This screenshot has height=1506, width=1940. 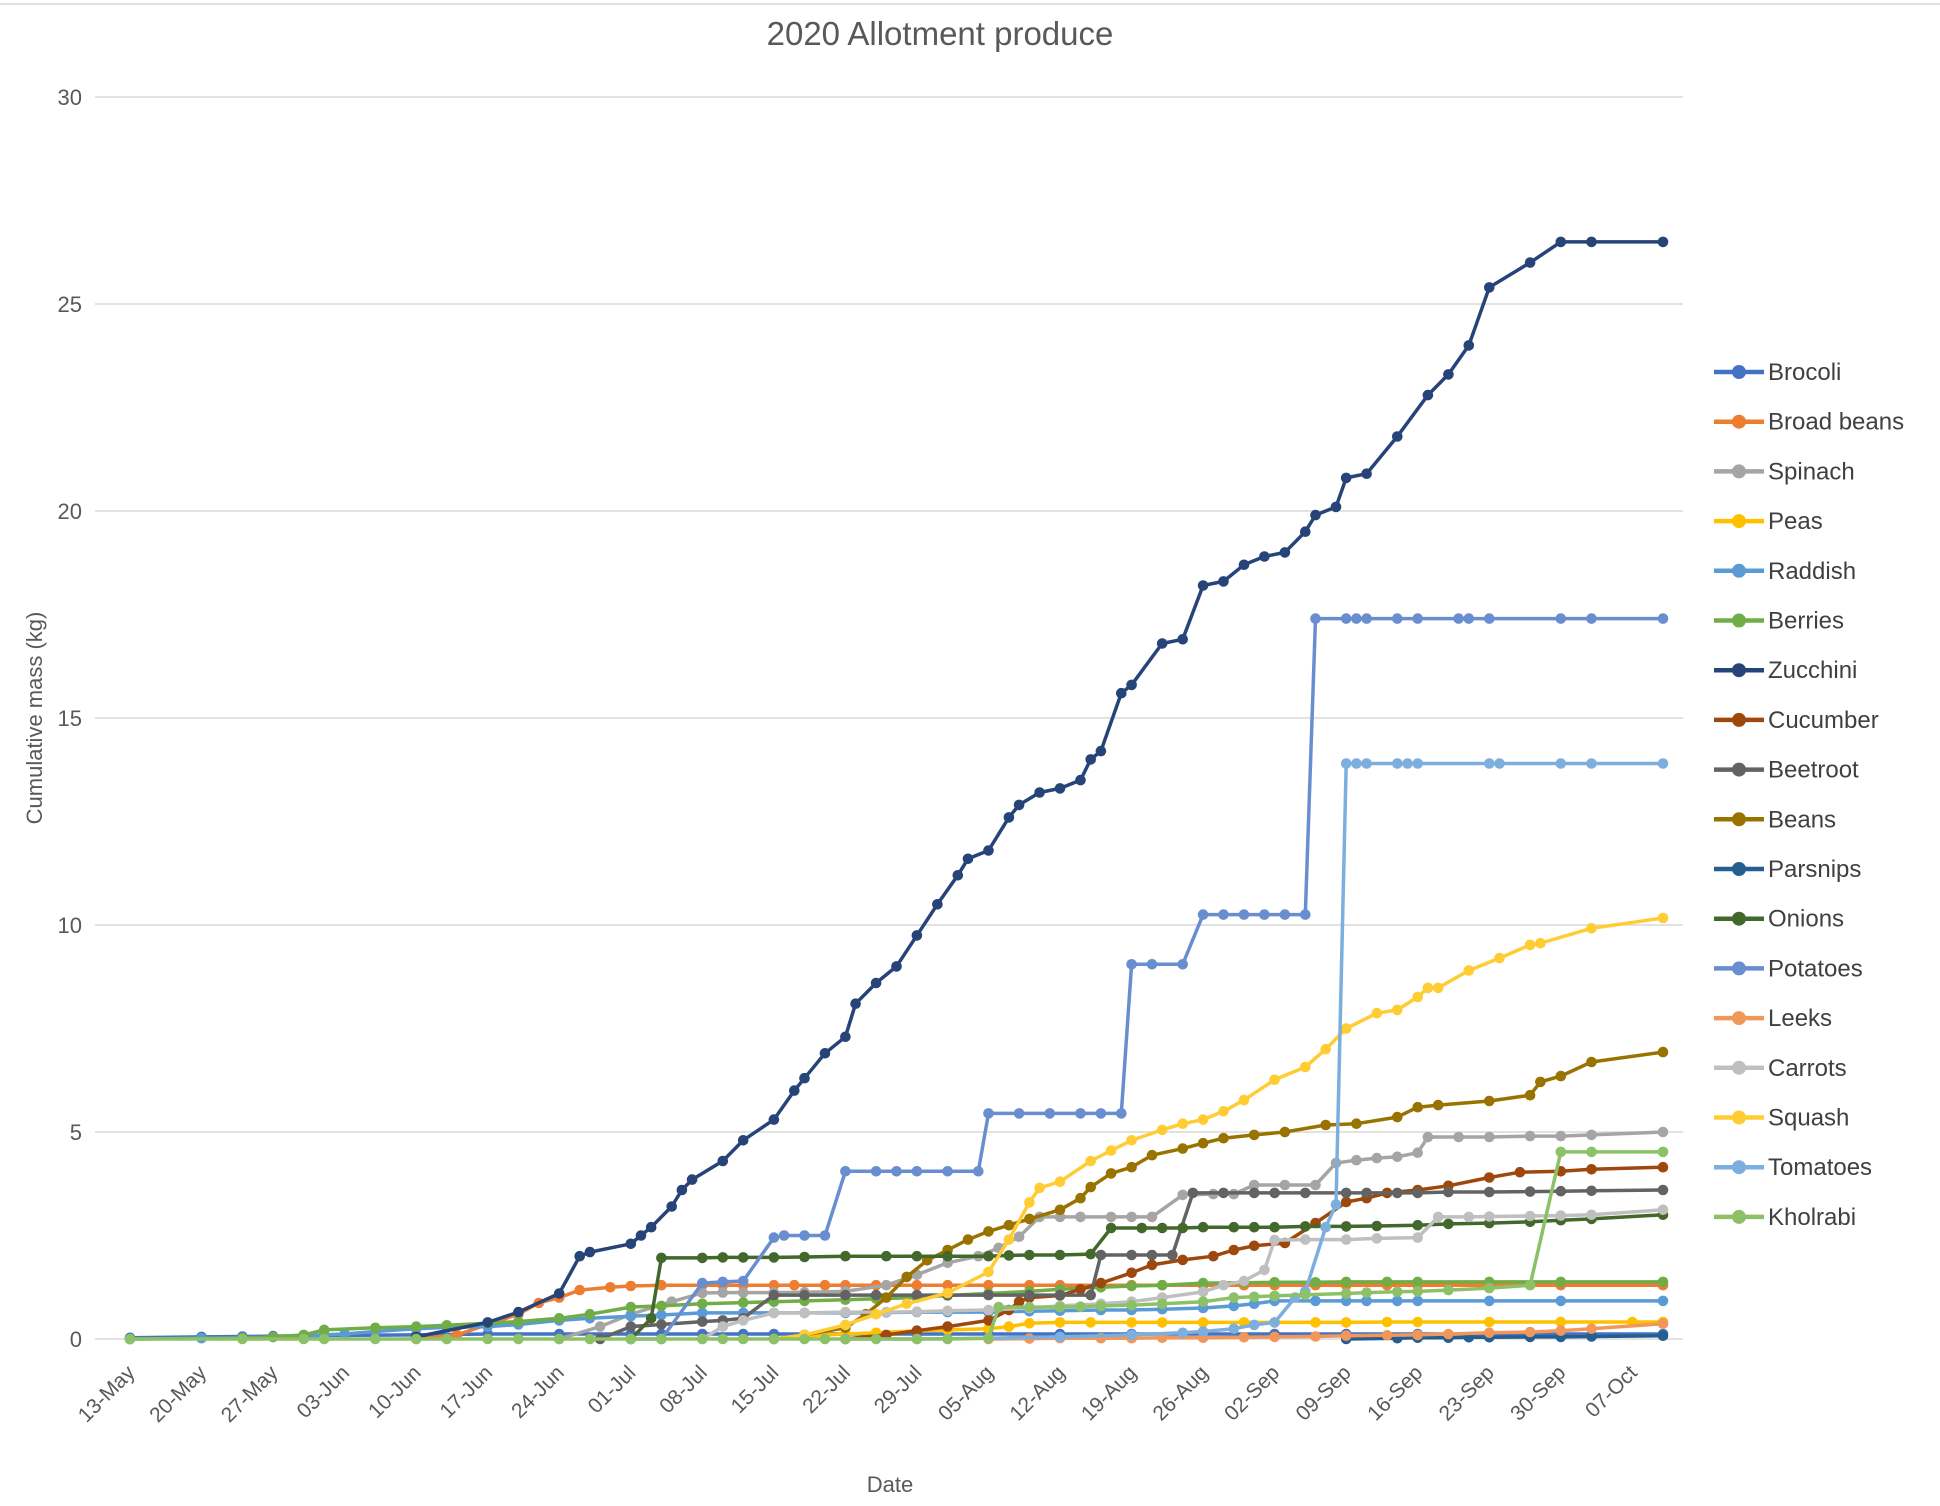 What do you see at coordinates (1739, 670) in the screenshot?
I see `legend-swatch-marker-zucchini` at bounding box center [1739, 670].